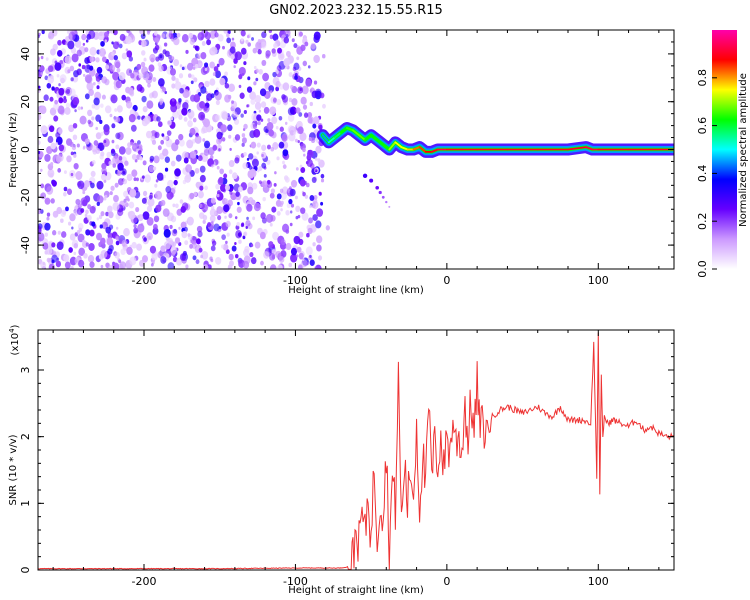 This screenshot has width=750, height=600. I want to click on snr-y-scale-note: (x104), so click(14, 339).